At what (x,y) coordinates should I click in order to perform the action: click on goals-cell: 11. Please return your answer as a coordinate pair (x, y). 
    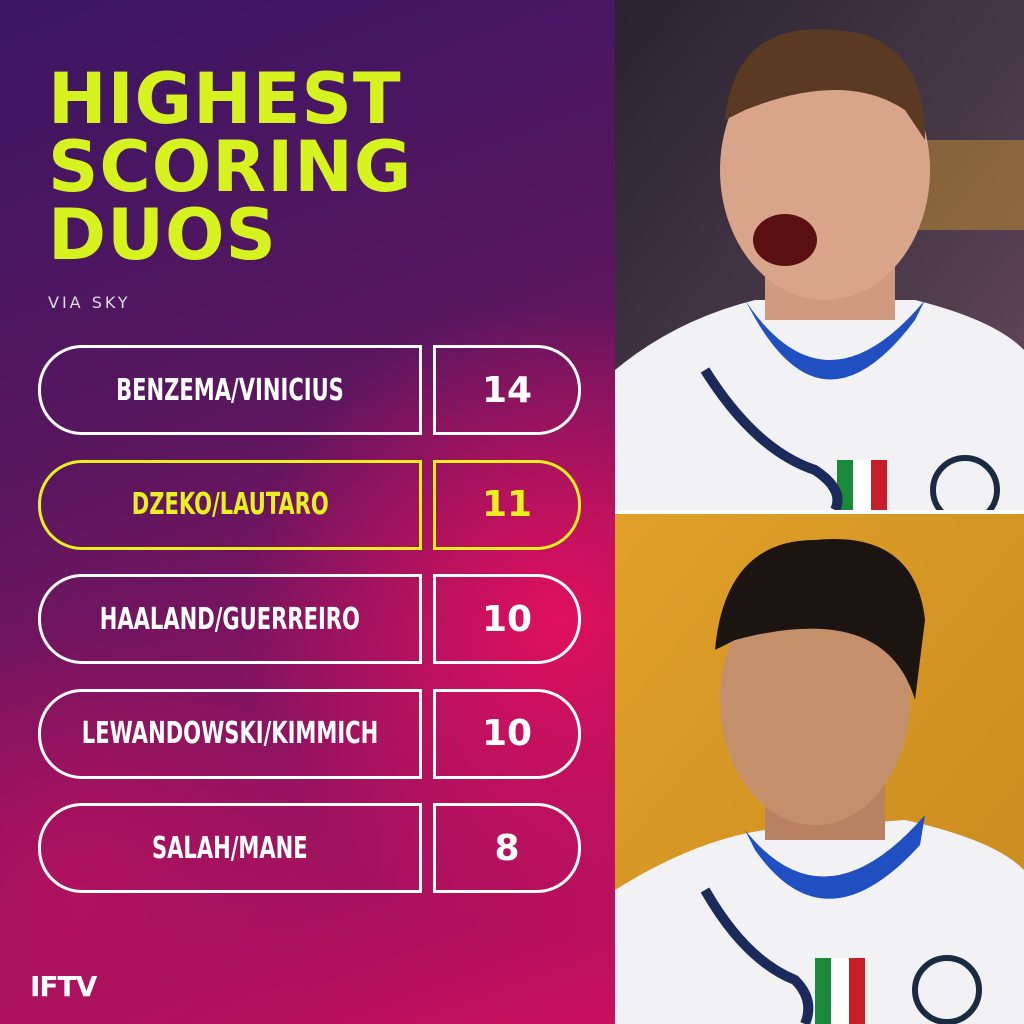
    Looking at the image, I should click on (507, 504).